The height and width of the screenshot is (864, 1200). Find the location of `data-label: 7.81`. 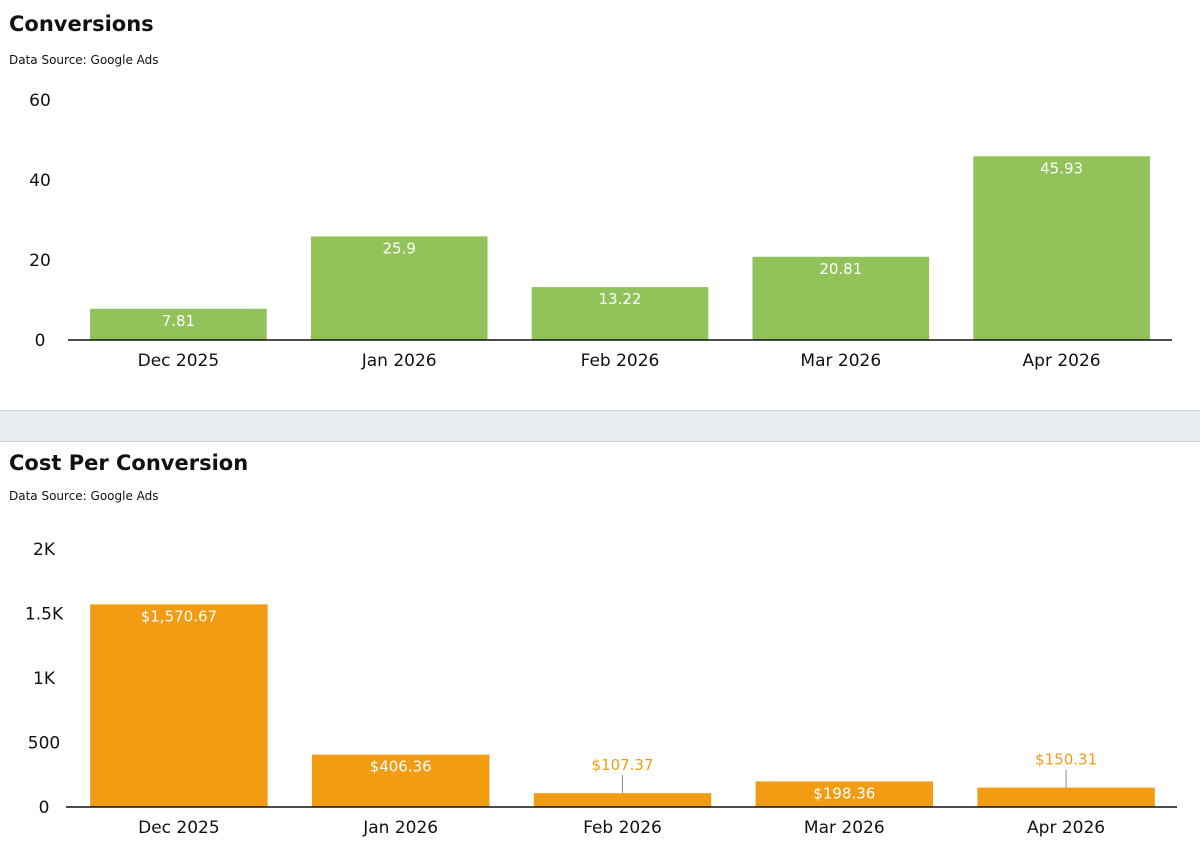

data-label: 7.81 is located at coordinates (178, 321).